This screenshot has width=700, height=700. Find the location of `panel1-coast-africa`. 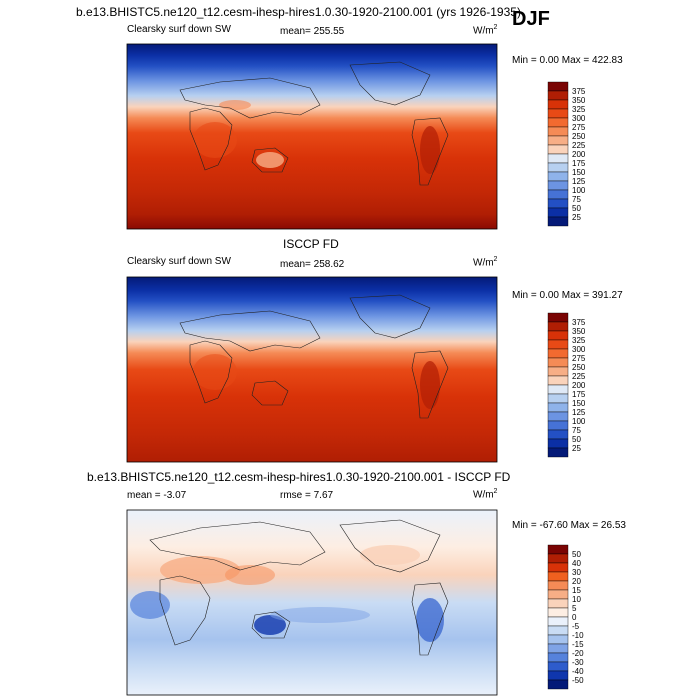

panel1-coast-africa is located at coordinates (211, 139).